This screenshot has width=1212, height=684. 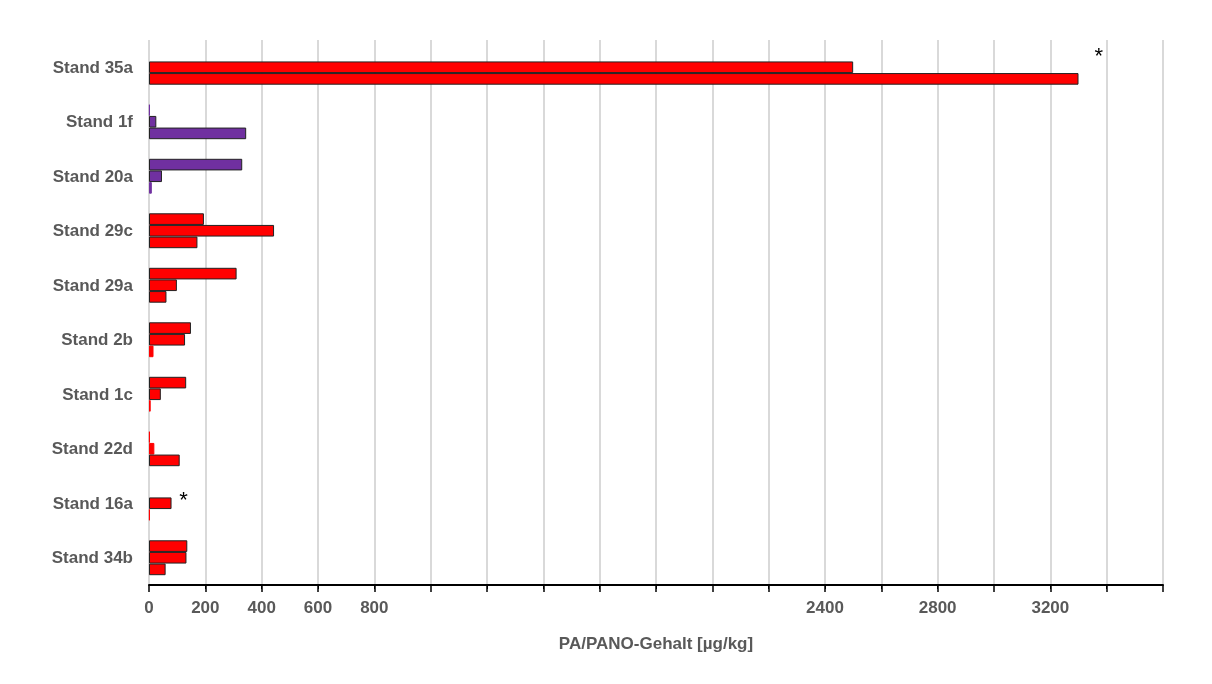 I want to click on x-tick-label: 600, so click(x=318, y=607).